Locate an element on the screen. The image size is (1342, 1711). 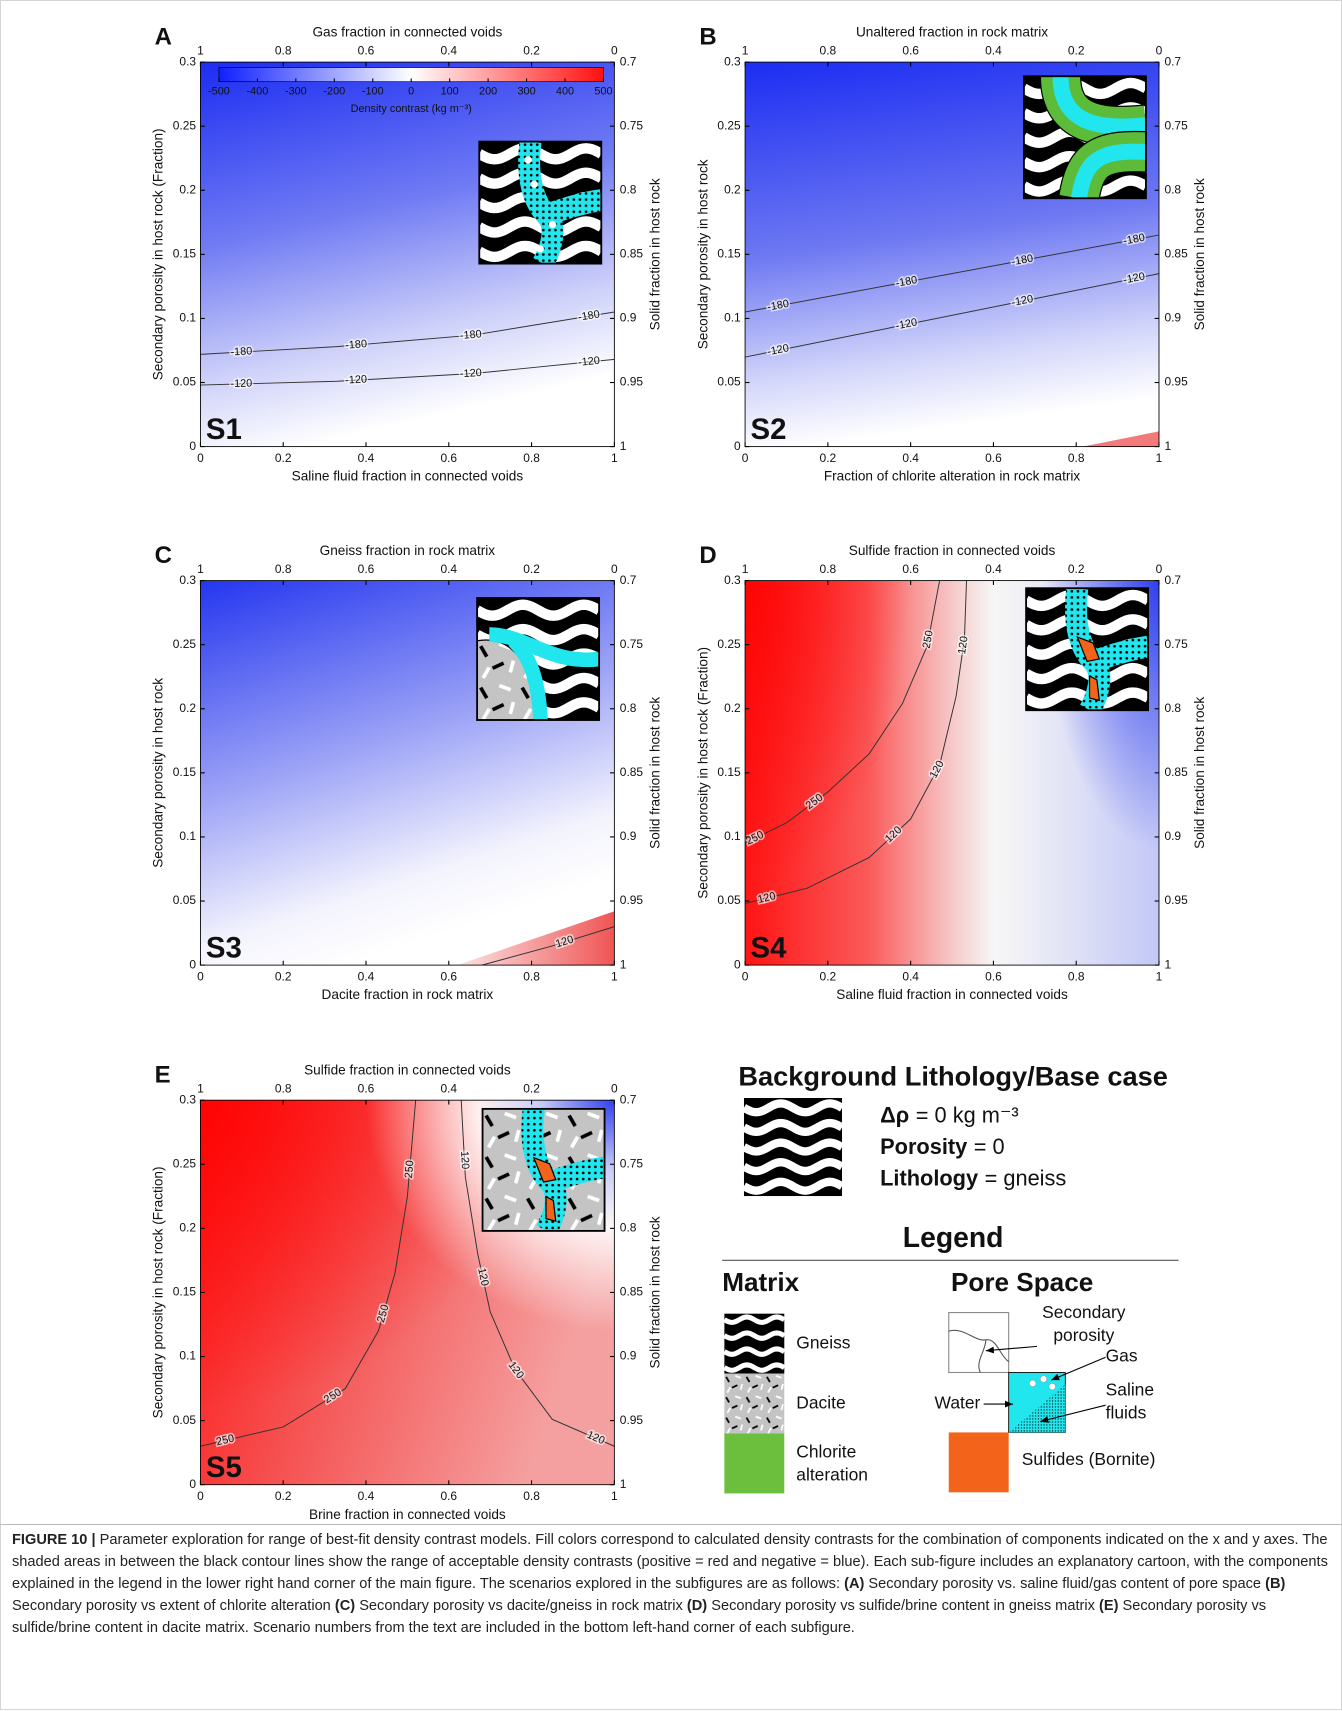
y2-label: Solid fraction in host rock is located at coordinates (654, 254).